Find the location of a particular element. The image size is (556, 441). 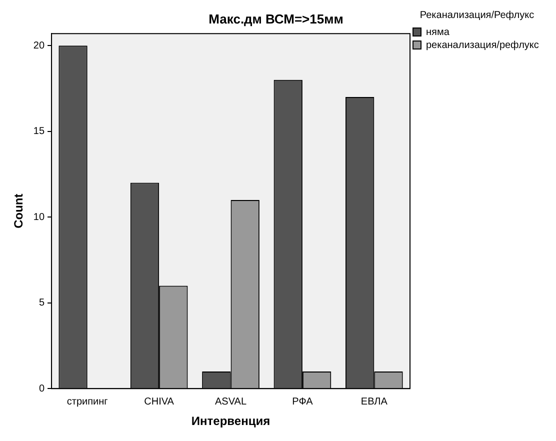

y-axis-title: Count is located at coordinates (19, 211).